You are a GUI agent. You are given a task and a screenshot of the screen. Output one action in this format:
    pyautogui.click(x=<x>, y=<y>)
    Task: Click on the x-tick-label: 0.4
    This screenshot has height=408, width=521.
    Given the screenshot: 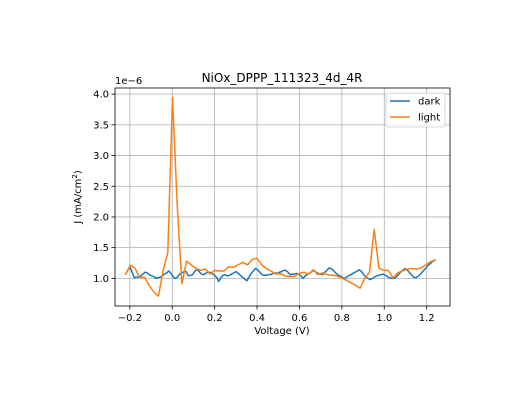 What is the action you would take?
    pyautogui.click(x=257, y=318)
    